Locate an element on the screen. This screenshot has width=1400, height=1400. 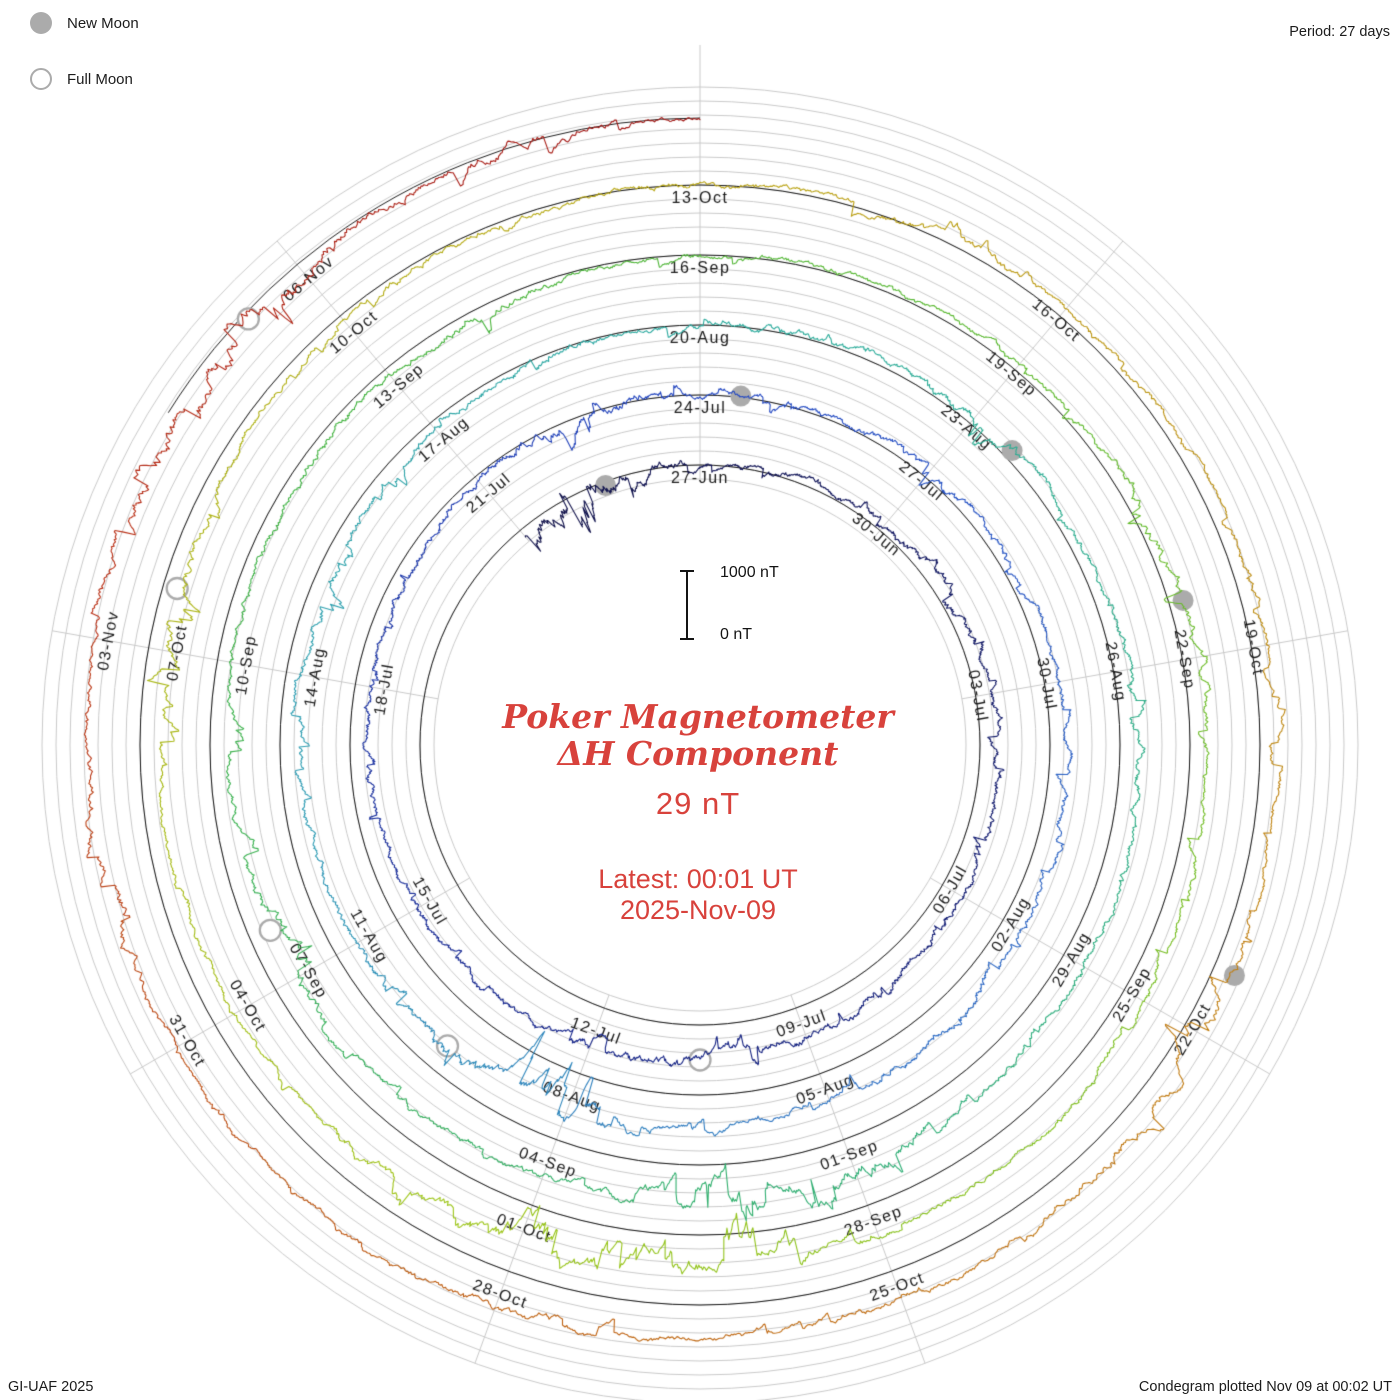
period-label: Period: 27 days is located at coordinates (1339, 32).